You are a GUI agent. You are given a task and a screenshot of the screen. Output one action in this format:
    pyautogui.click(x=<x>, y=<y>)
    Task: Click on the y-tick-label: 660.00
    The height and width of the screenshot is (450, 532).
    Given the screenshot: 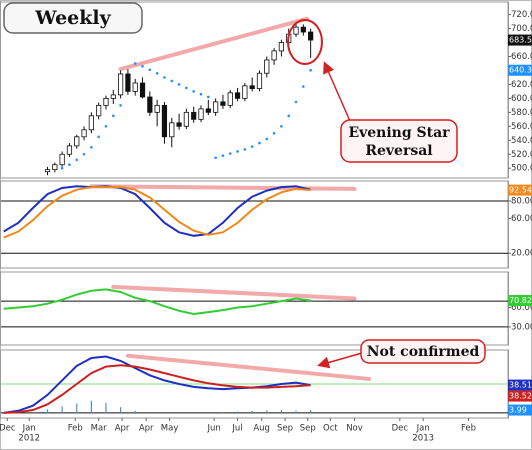 What is the action you would take?
    pyautogui.click(x=521, y=57)
    